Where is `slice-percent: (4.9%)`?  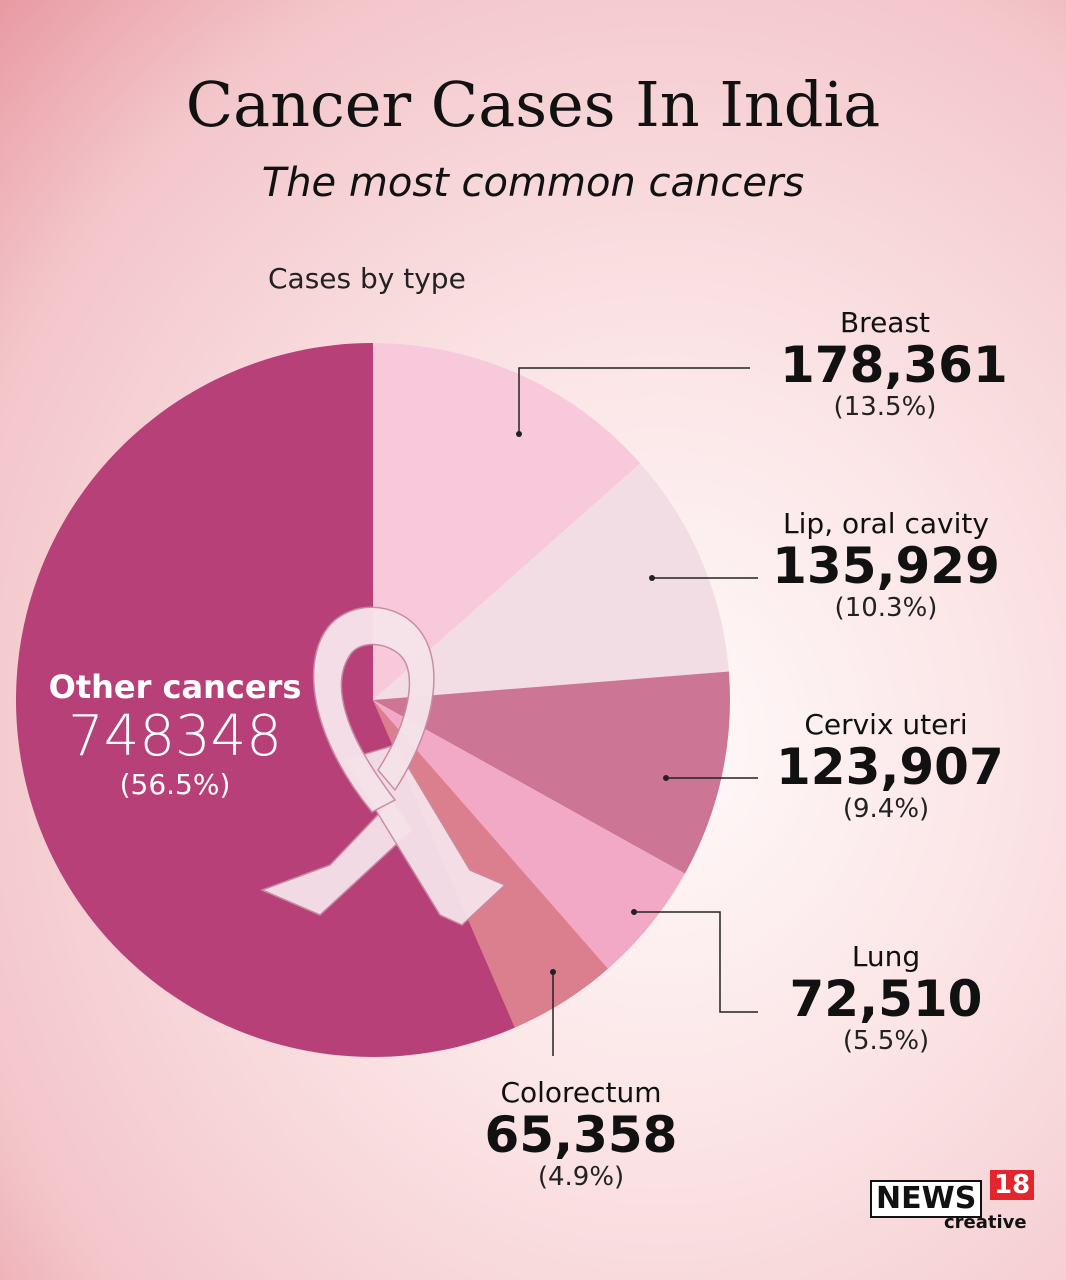 slice-percent: (4.9%) is located at coordinates (581, 1176).